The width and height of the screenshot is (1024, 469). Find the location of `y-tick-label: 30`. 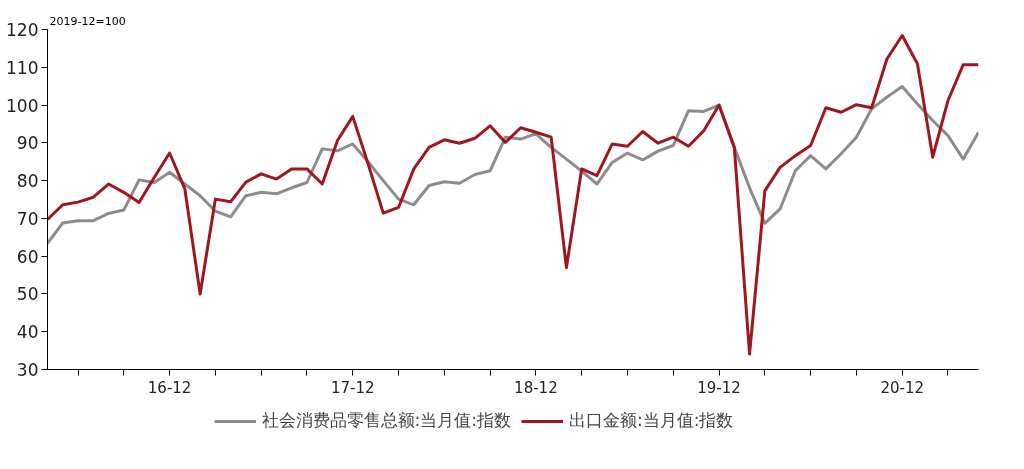

y-tick-label: 30 is located at coordinates (27, 370).